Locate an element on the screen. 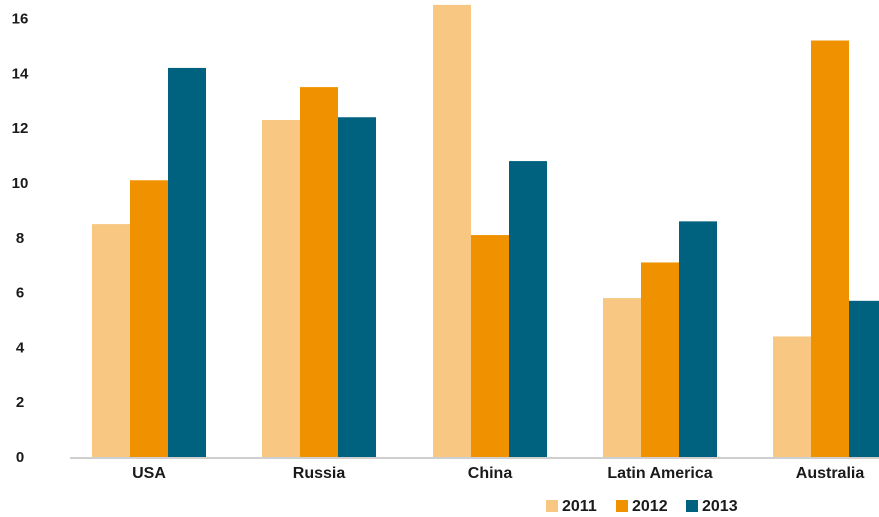  y-tick-label: 14 is located at coordinates (20, 73).